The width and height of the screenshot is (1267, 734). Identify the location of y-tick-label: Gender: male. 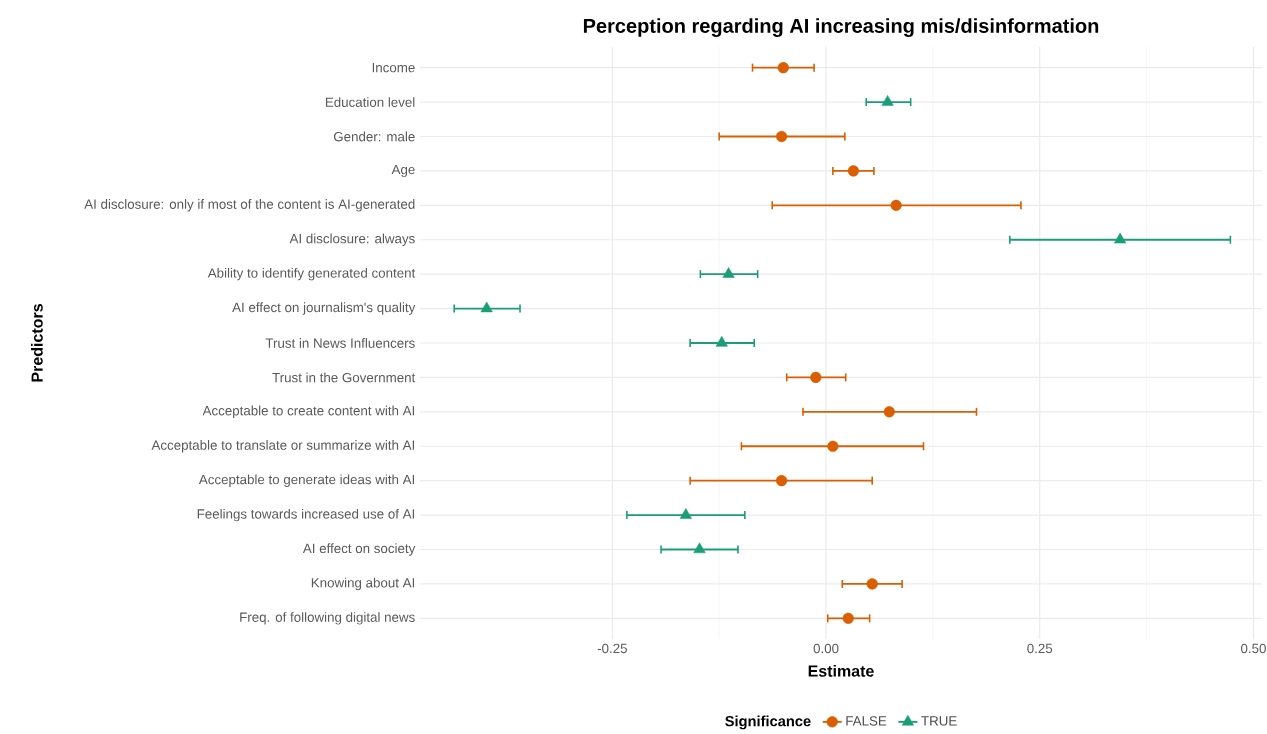
(374, 136).